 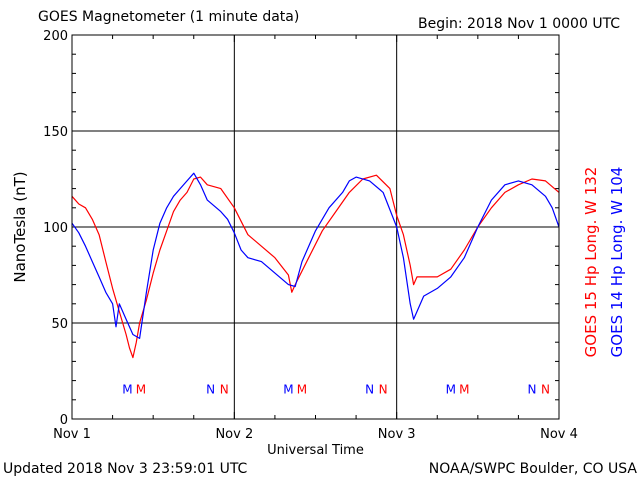 What do you see at coordinates (55, 228) in the screenshot?
I see `y-tick-label: 100` at bounding box center [55, 228].